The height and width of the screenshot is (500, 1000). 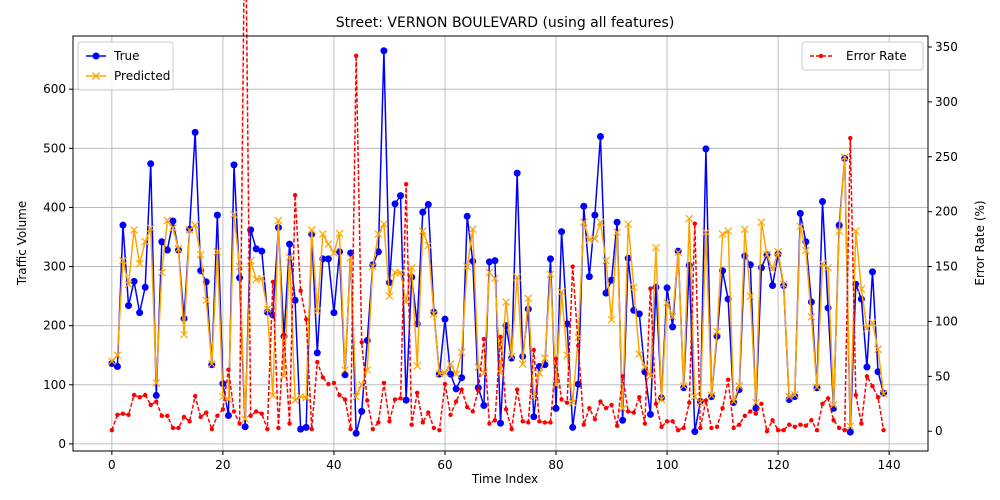 What do you see at coordinates (942, 376) in the screenshot?
I see `y2-tick-label: 50` at bounding box center [942, 376].